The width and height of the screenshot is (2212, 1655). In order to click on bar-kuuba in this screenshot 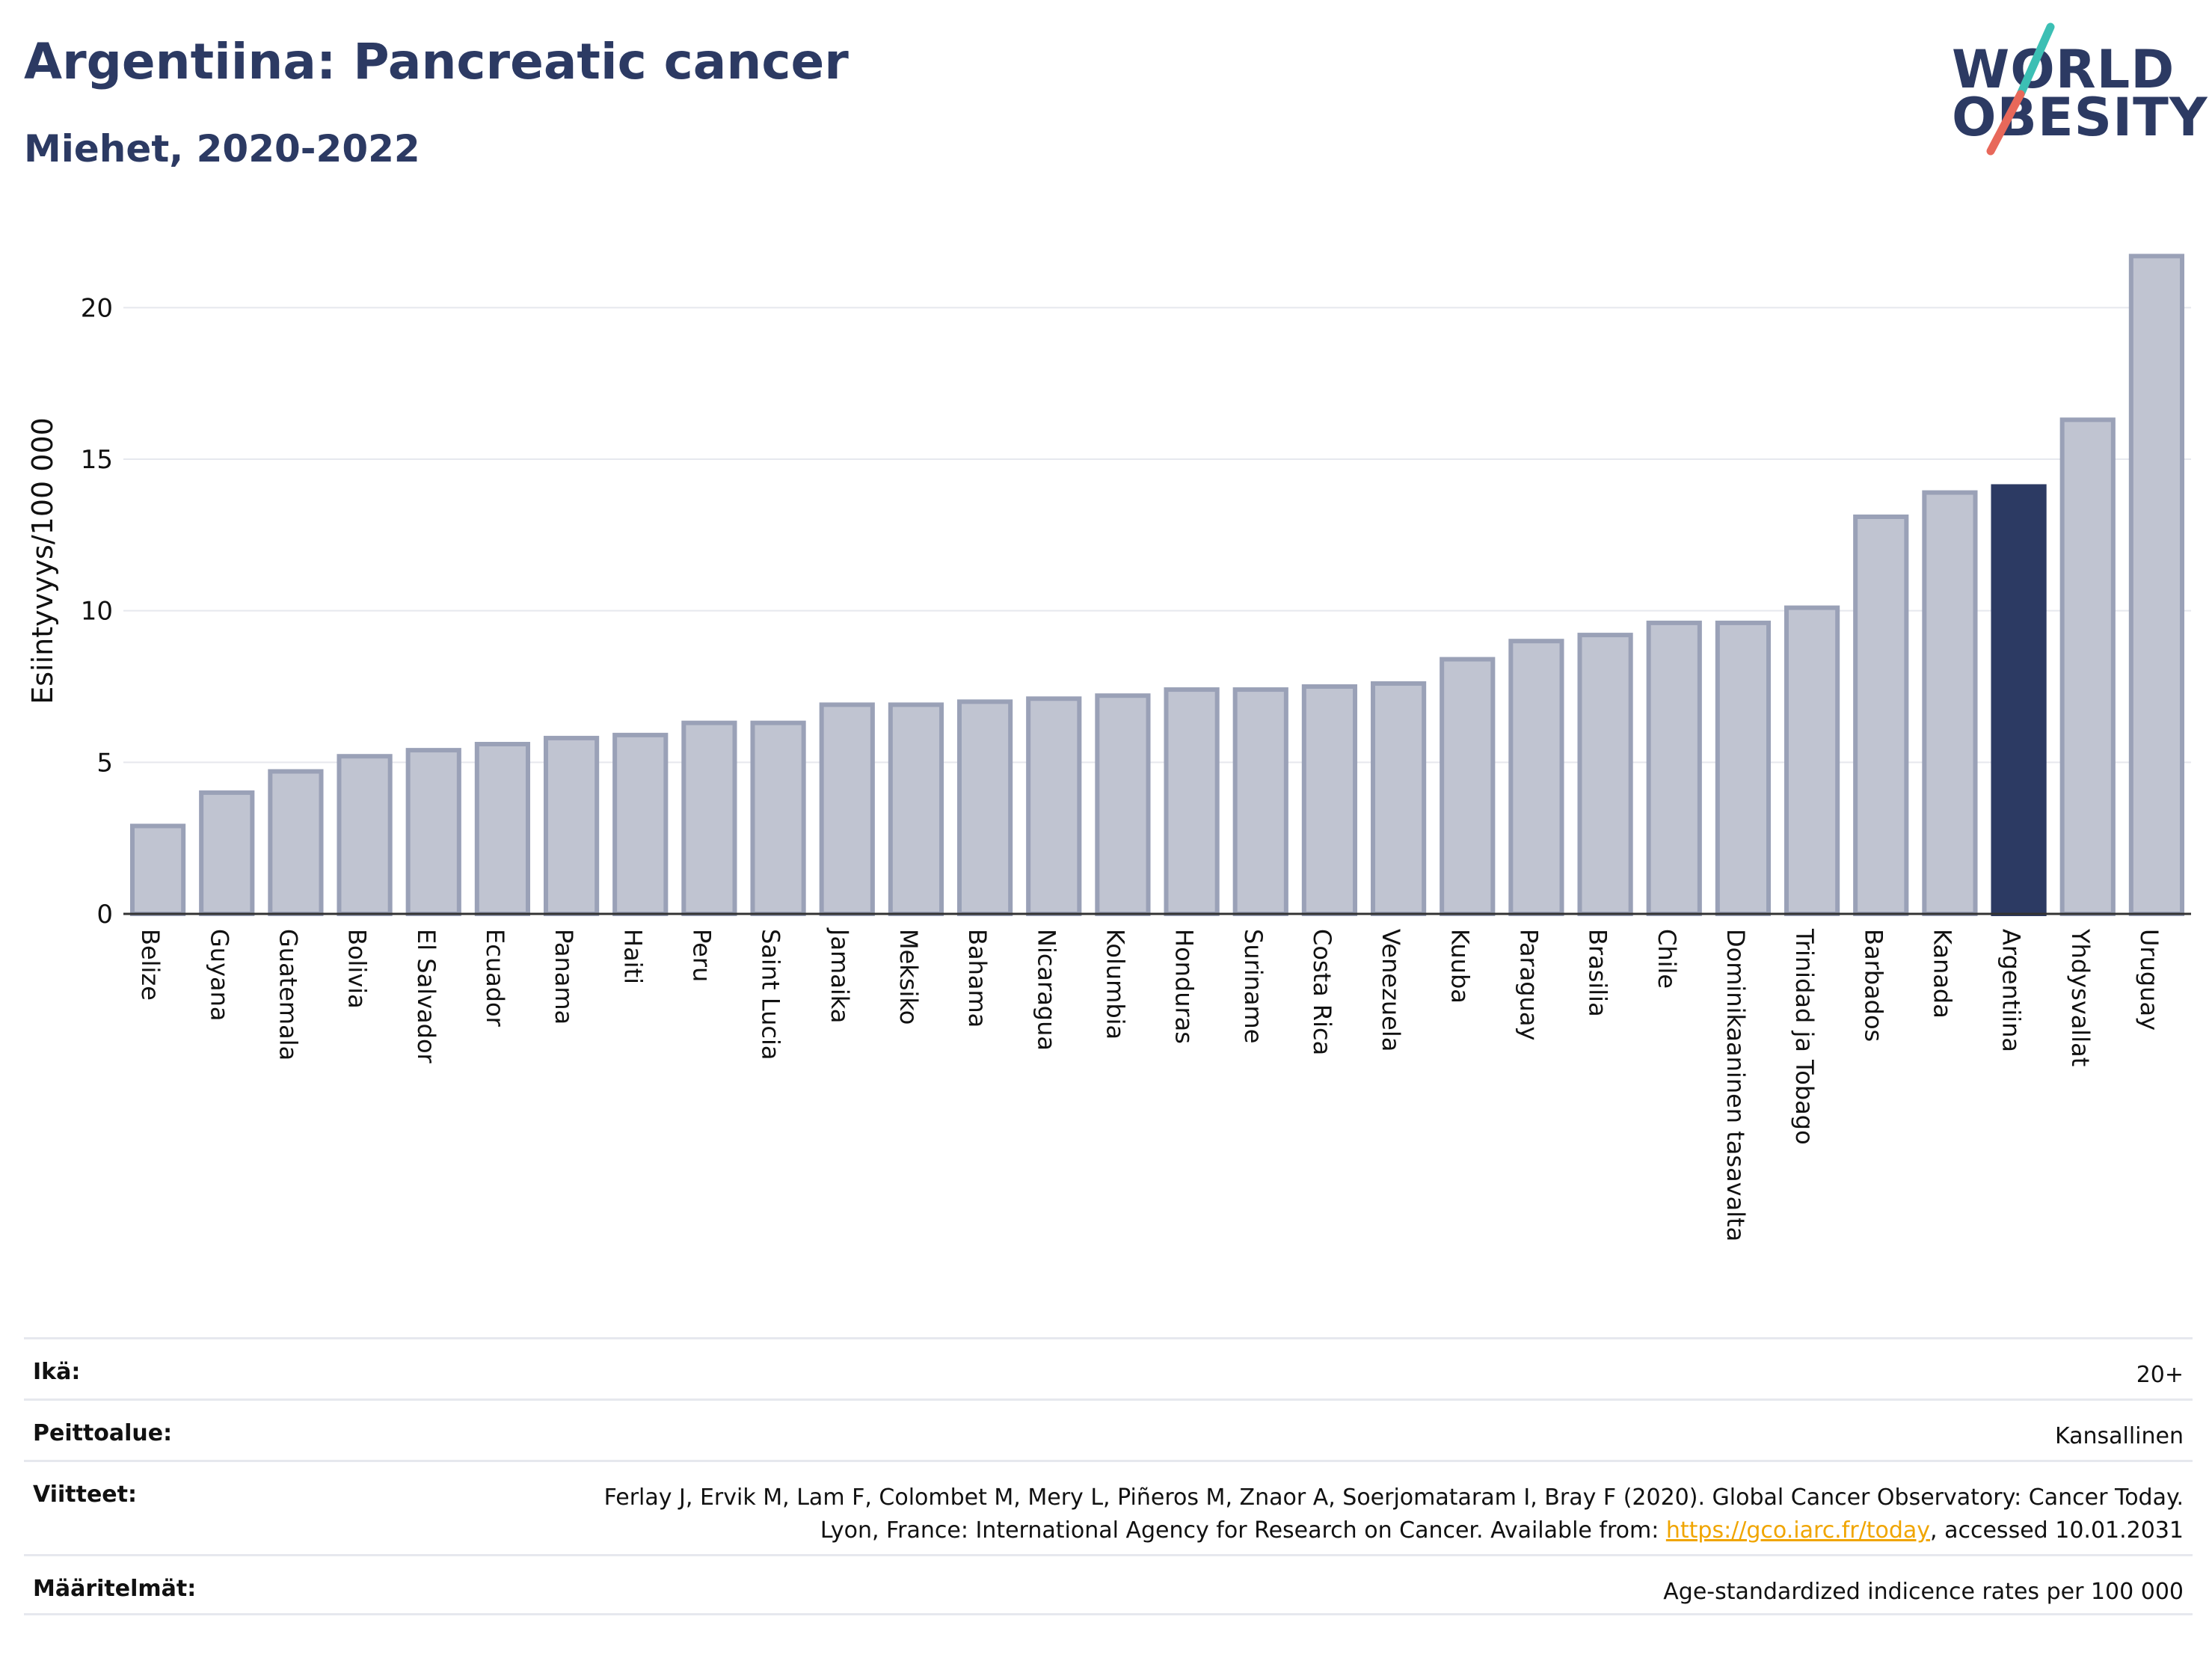, I will do `click(1468, 787)`.